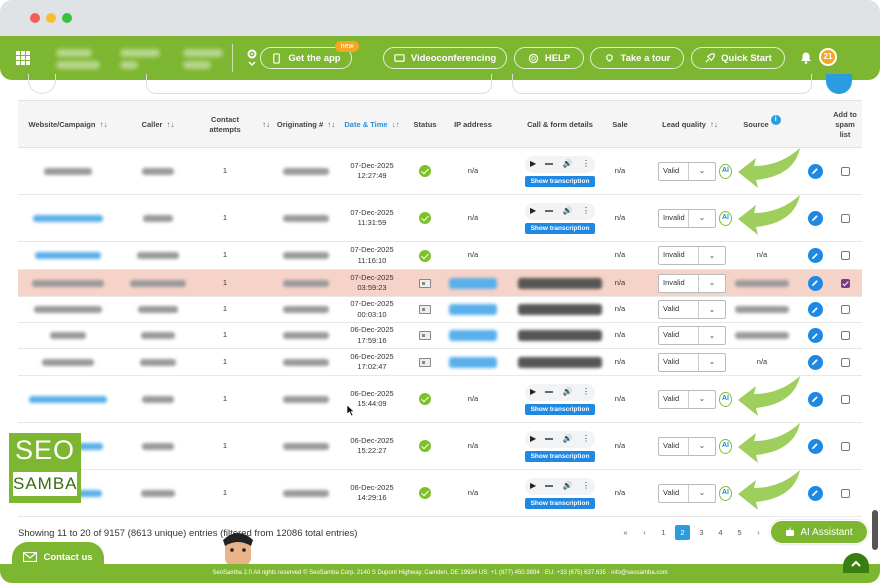 This screenshot has height=583, width=880. I want to click on sort-desc-icon: ↓↑, so click(395, 124).